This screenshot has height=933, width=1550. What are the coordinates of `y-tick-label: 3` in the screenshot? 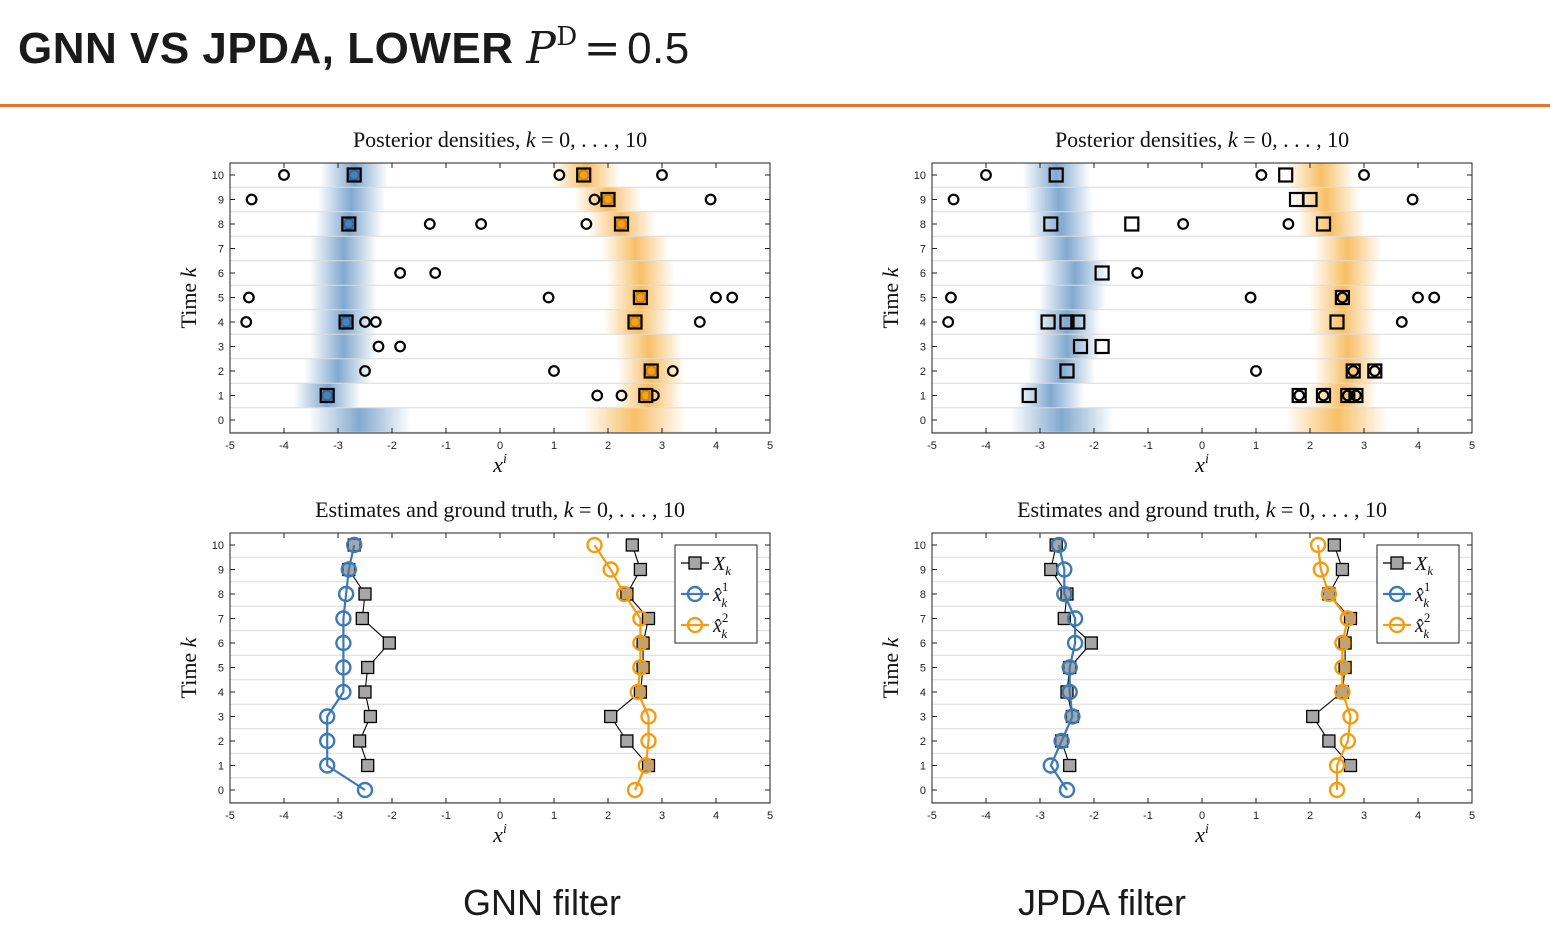 It's located at (923, 718).